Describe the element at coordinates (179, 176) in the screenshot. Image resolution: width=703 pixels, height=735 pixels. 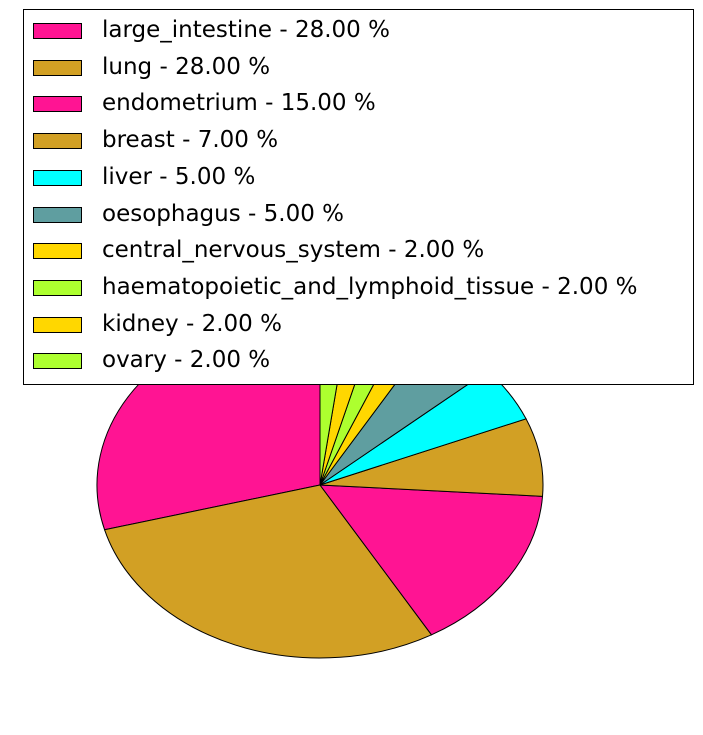
I see `legend-label: liver - 5.00 %` at that location.